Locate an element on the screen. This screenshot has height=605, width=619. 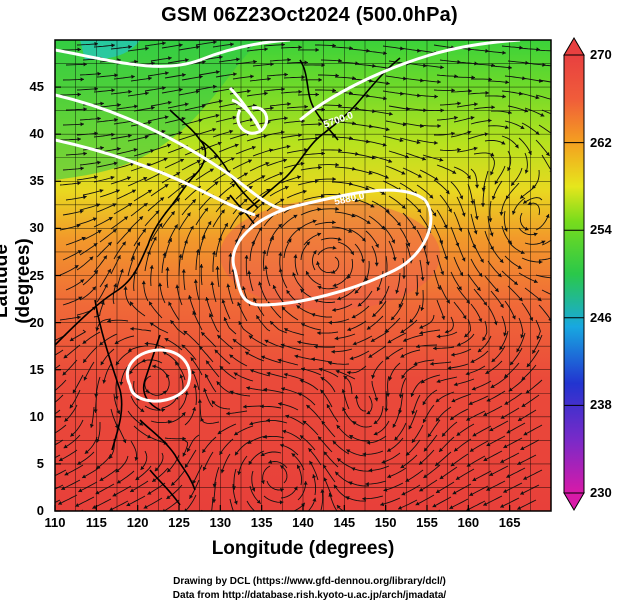
colorbar-tick-label: 246 is located at coordinates (601, 317).